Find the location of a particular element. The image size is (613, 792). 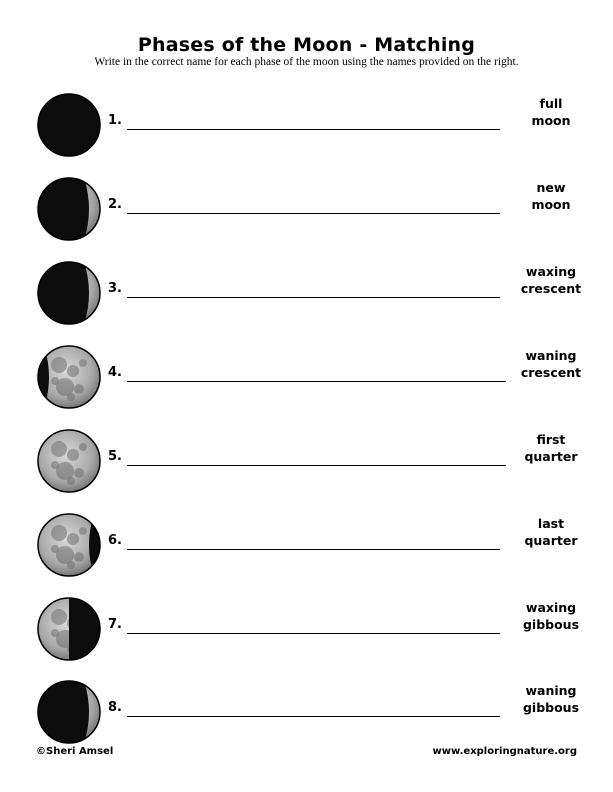

item-number: 3. is located at coordinates (115, 288).